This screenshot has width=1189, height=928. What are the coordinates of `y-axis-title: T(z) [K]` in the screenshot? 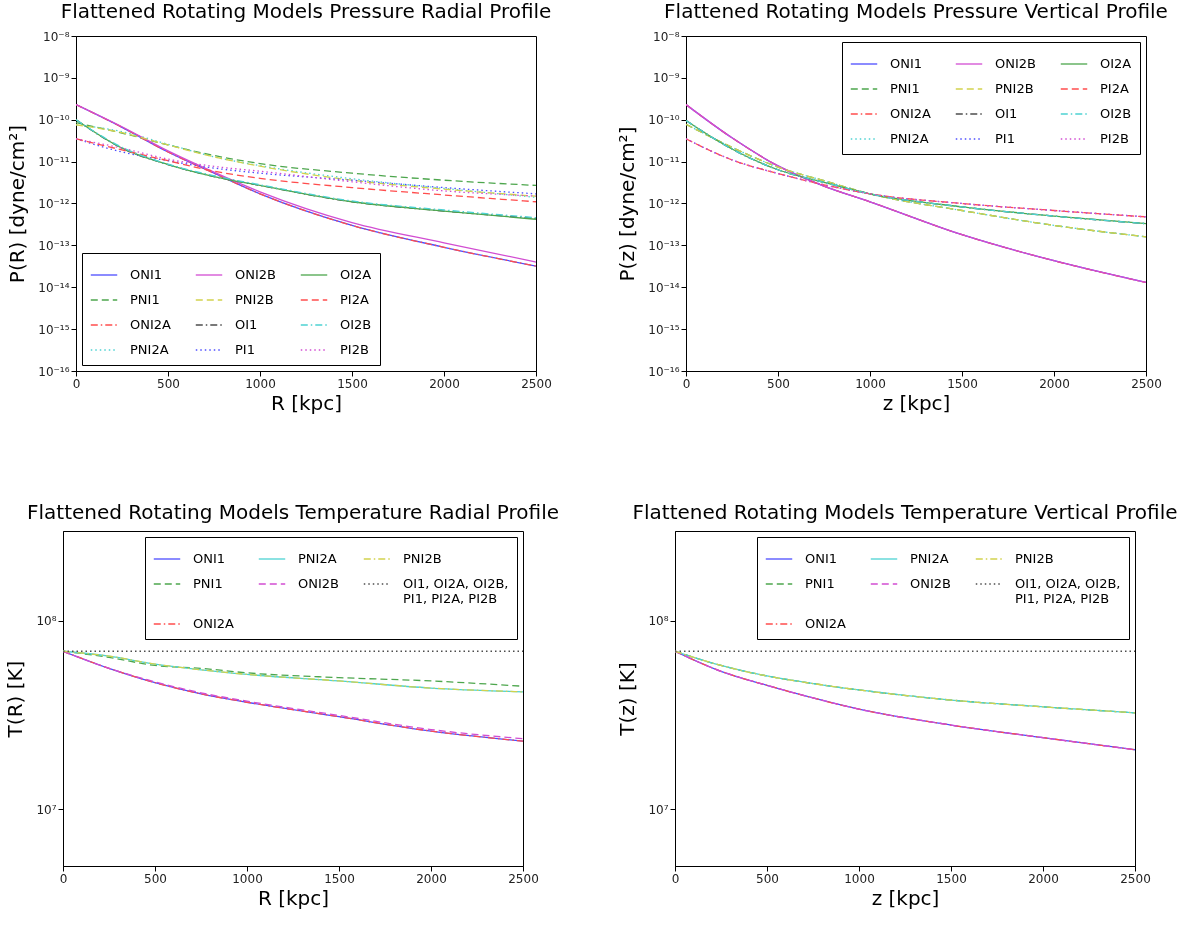 It's located at (627, 699).